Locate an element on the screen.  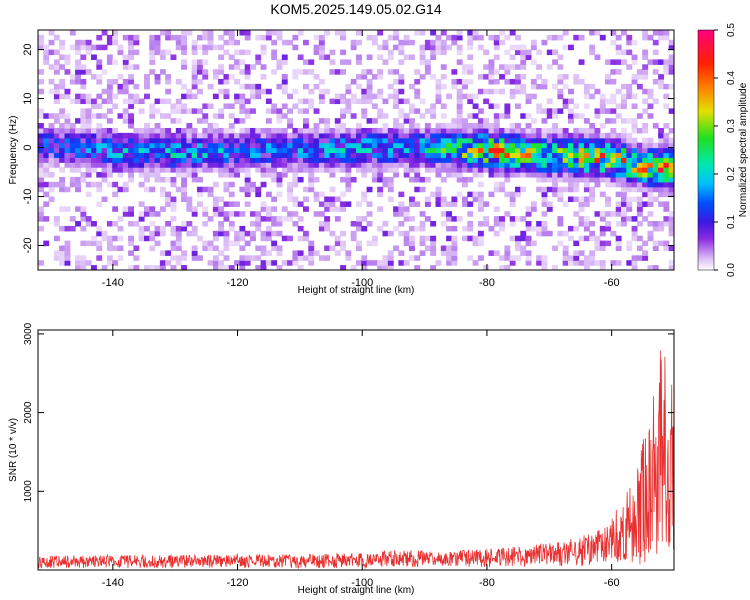
x-tick-label: -80 is located at coordinates (487, 583).